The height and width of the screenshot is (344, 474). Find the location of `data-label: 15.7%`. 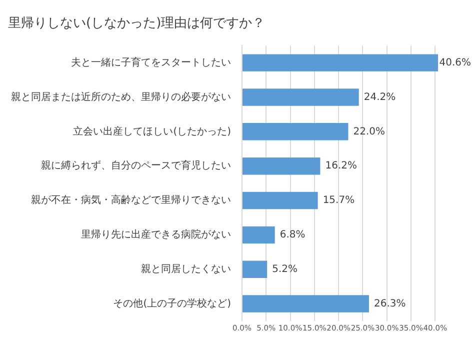

data-label: 15.7% is located at coordinates (338, 200).